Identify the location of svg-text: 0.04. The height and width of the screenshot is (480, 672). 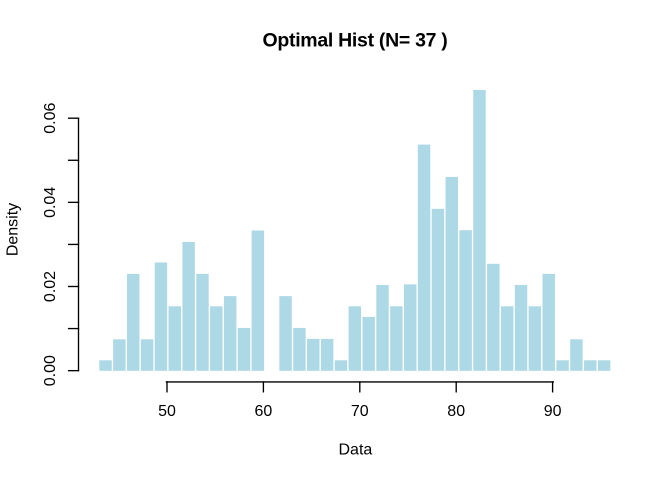
(50, 202).